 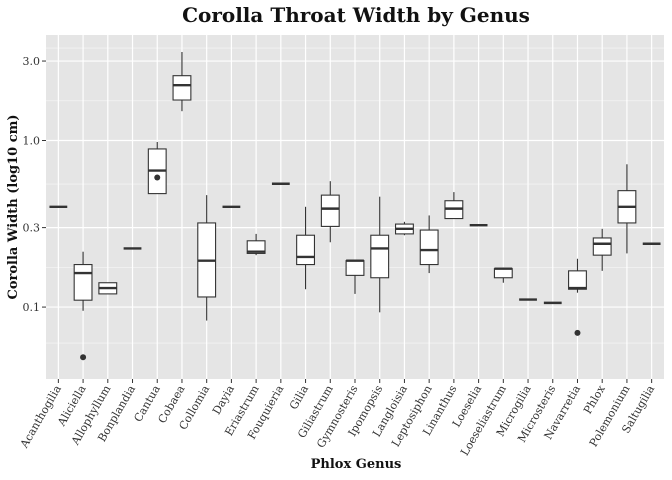 What do you see at coordinates (454, 206) in the screenshot?
I see `box-linanthus` at bounding box center [454, 206].